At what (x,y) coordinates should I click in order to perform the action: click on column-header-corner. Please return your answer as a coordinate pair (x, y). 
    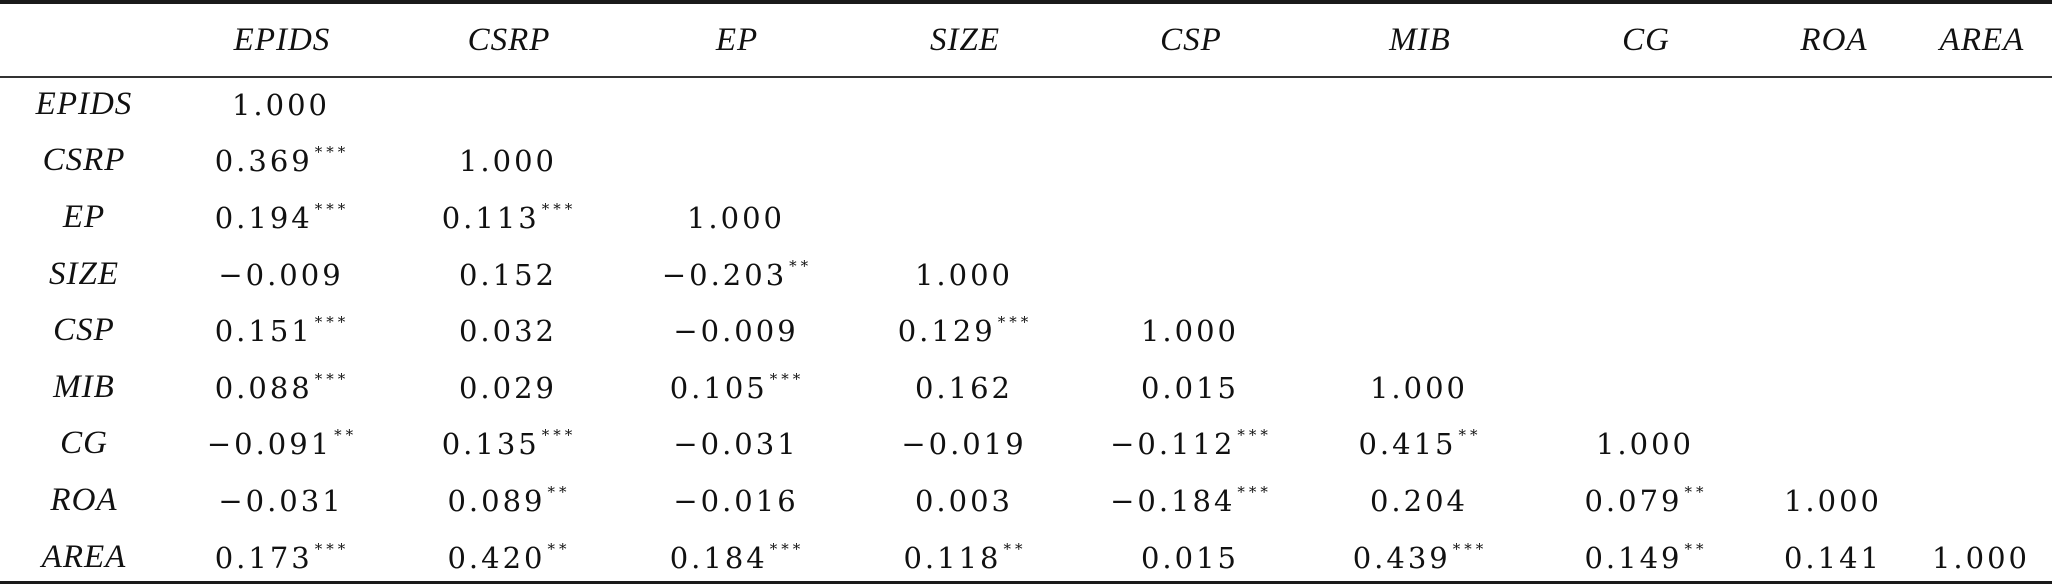
    Looking at the image, I should click on (84, 40).